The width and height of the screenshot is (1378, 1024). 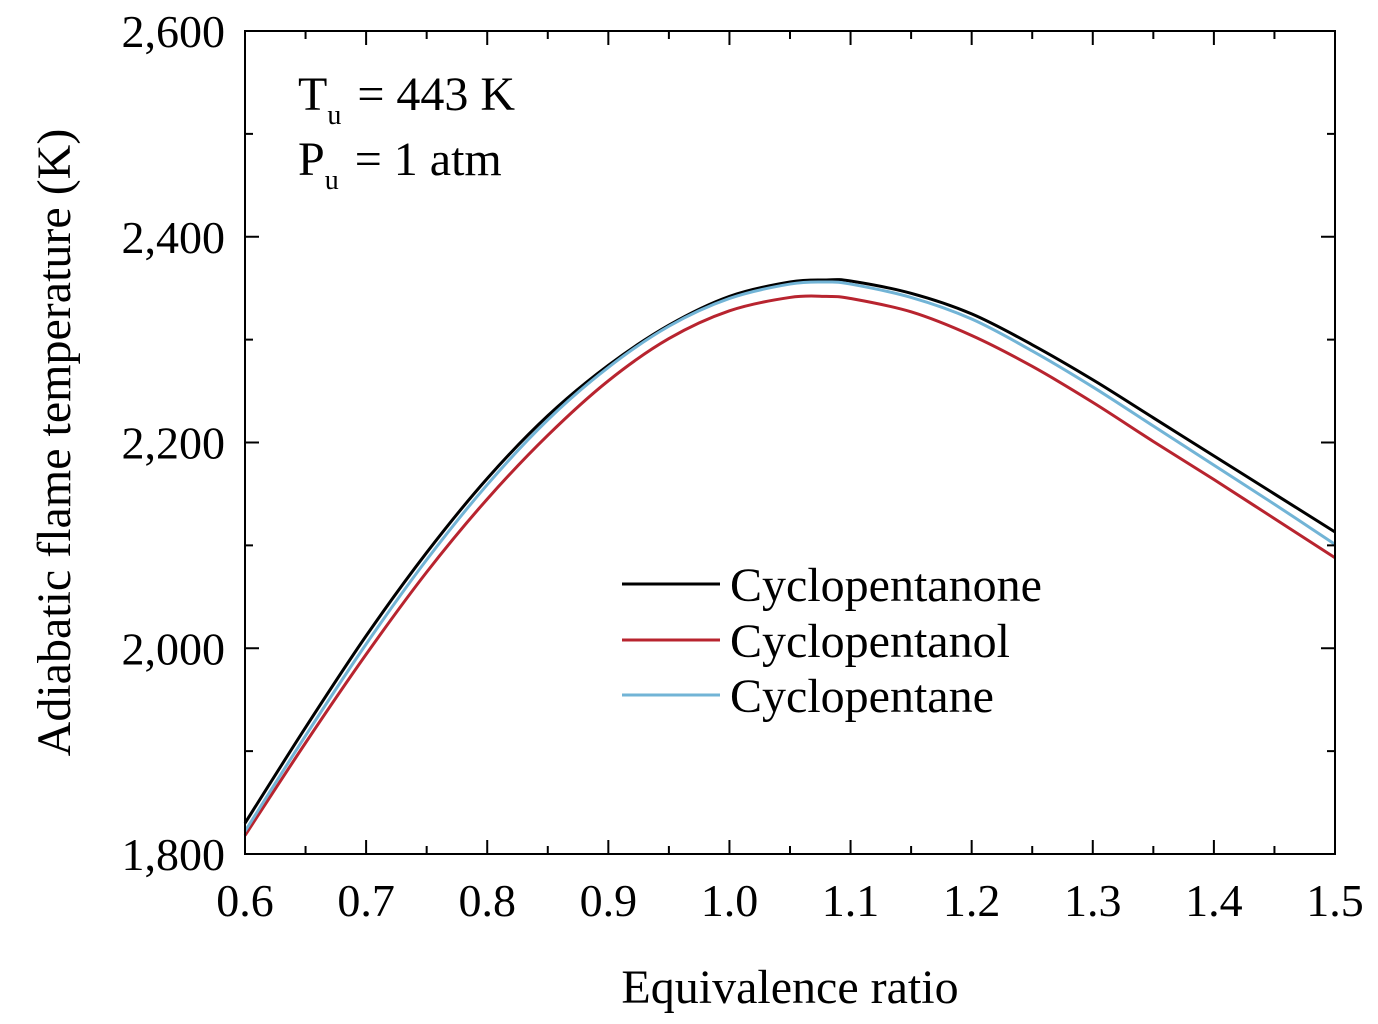 What do you see at coordinates (972, 900) in the screenshot?
I see `x-tick-label: 1.2` at bounding box center [972, 900].